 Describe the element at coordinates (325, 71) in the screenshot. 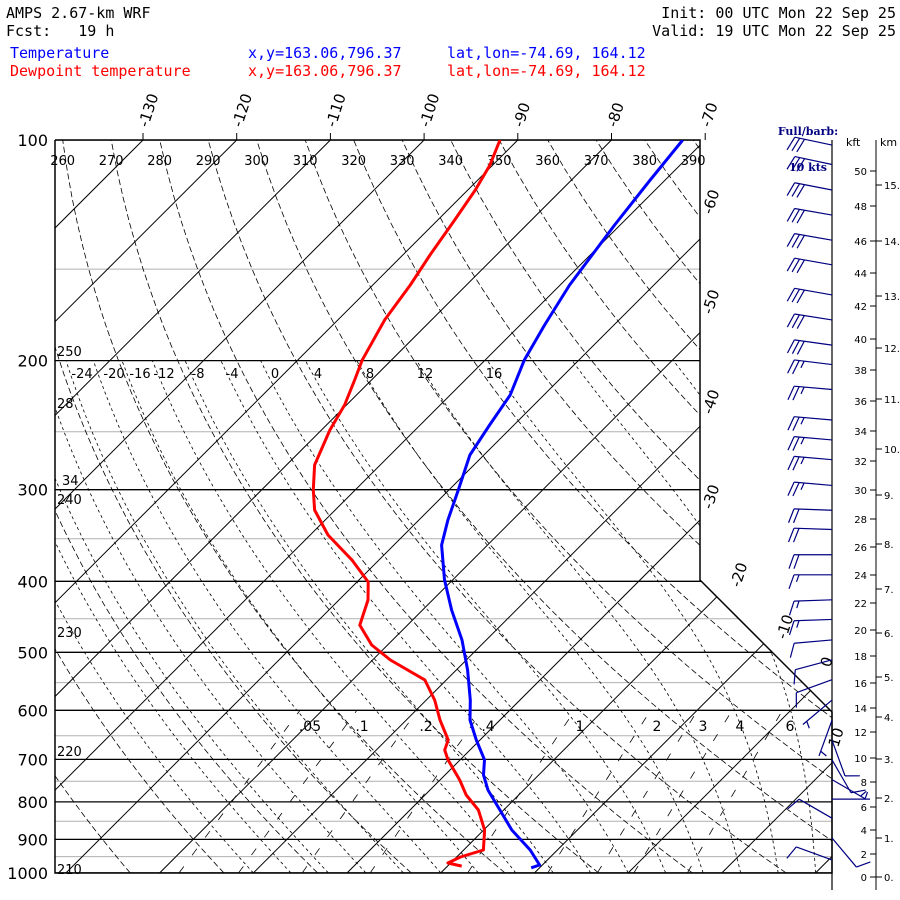

I see `dewpoint-xy: x,y=163.06,796.37` at that location.